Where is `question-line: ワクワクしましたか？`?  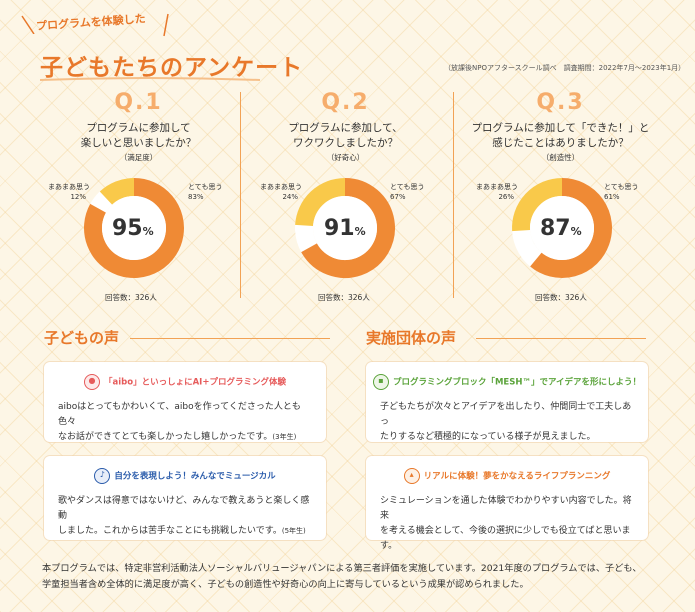 question-line: ワクワクしましたか？ is located at coordinates (345, 143).